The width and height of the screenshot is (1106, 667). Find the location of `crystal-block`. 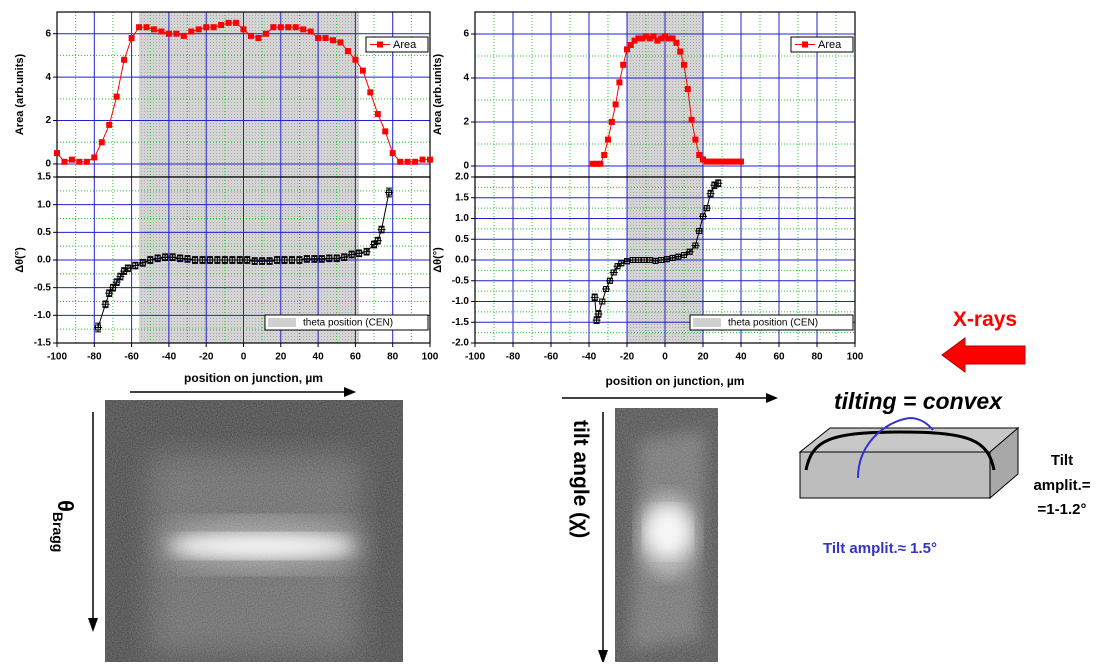

crystal-block is located at coordinates (909, 458).